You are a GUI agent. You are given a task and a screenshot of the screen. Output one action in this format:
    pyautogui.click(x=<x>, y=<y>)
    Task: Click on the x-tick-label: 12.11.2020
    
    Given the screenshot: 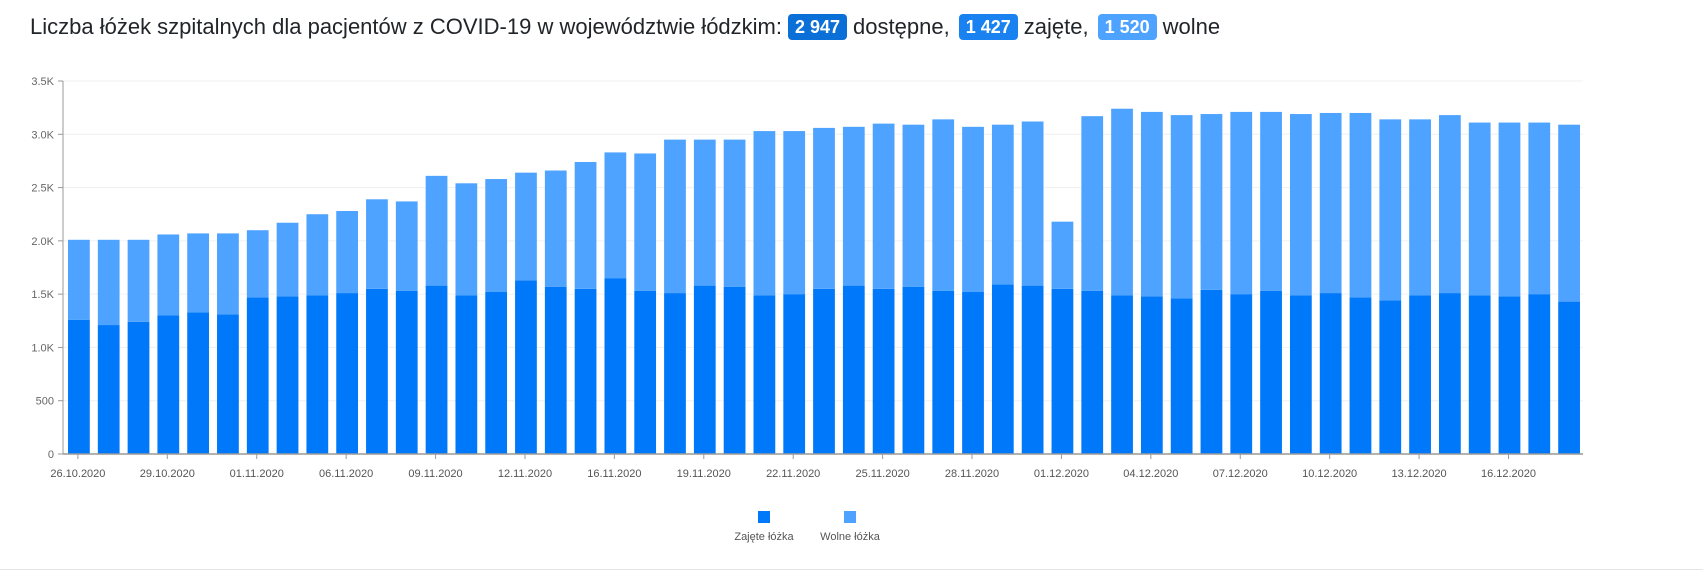 What is the action you would take?
    pyautogui.click(x=525, y=474)
    